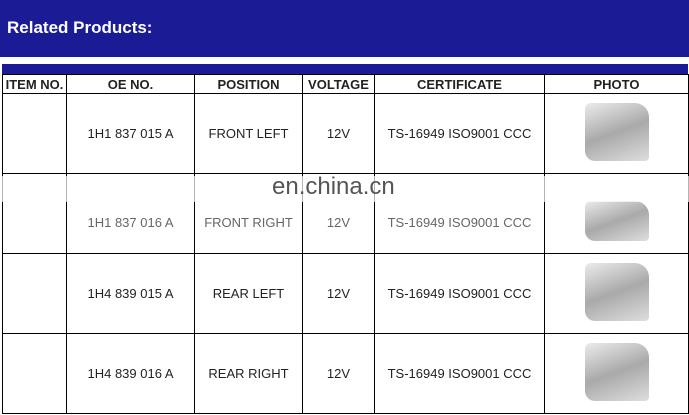 The width and height of the screenshot is (689, 415). What do you see at coordinates (459, 84) in the screenshot?
I see `col-certificate: CERTIFICATE` at bounding box center [459, 84].